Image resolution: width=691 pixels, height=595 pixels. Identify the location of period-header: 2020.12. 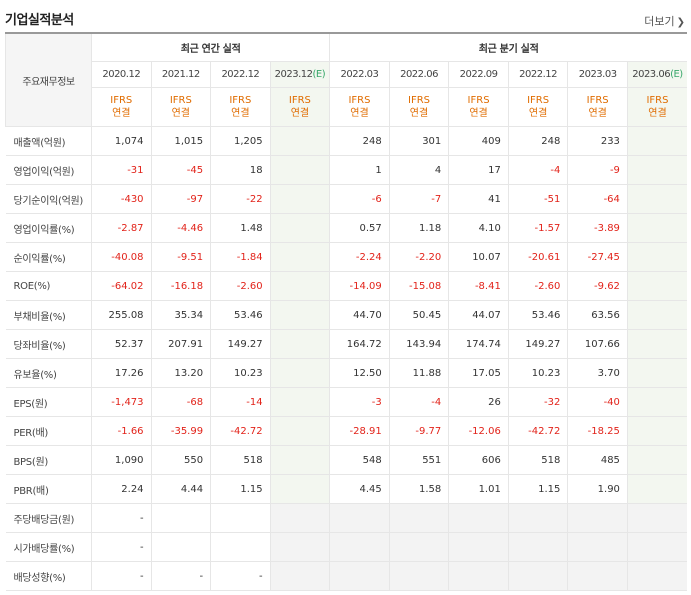
(121, 74).